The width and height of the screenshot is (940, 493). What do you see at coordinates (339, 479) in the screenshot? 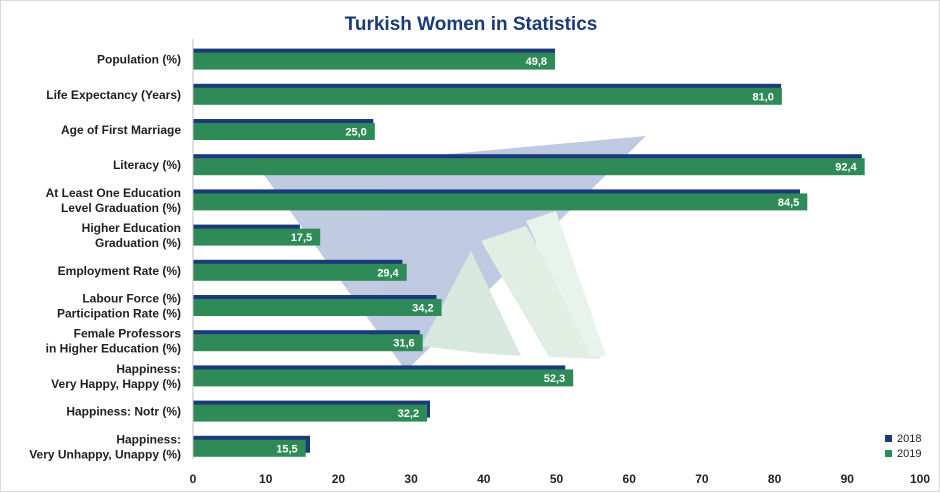
I see `x-tick-label: 20` at bounding box center [339, 479].